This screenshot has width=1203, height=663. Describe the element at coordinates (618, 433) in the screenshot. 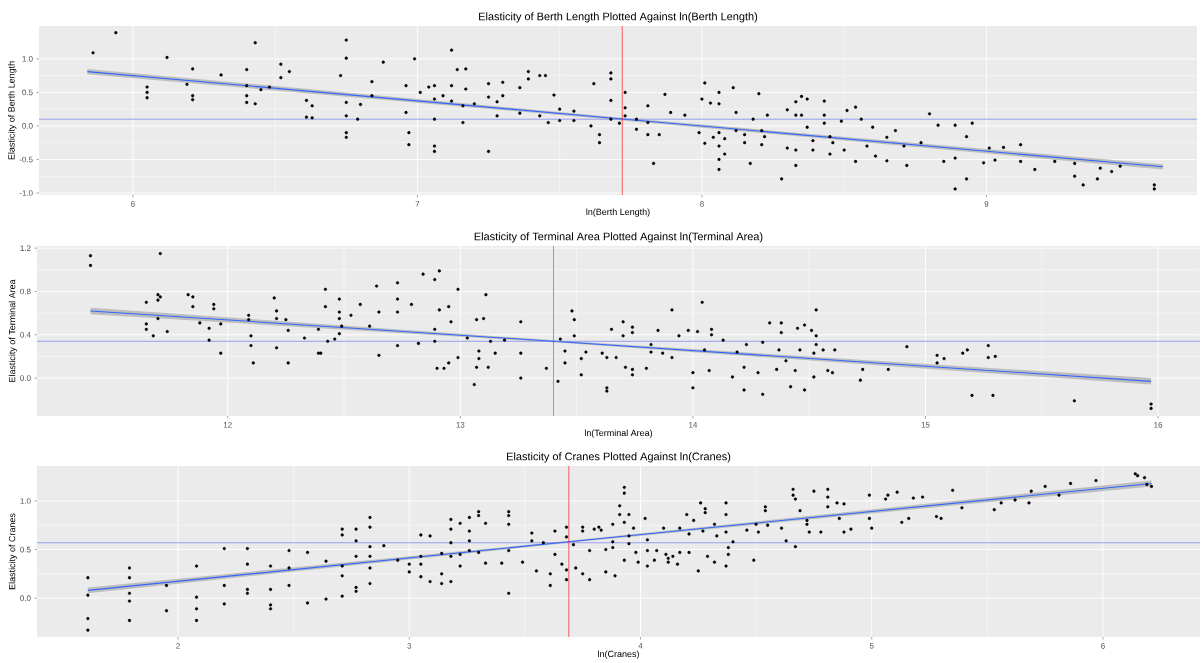

I see `x-axis-title: ln(Terminal Area)` at that location.